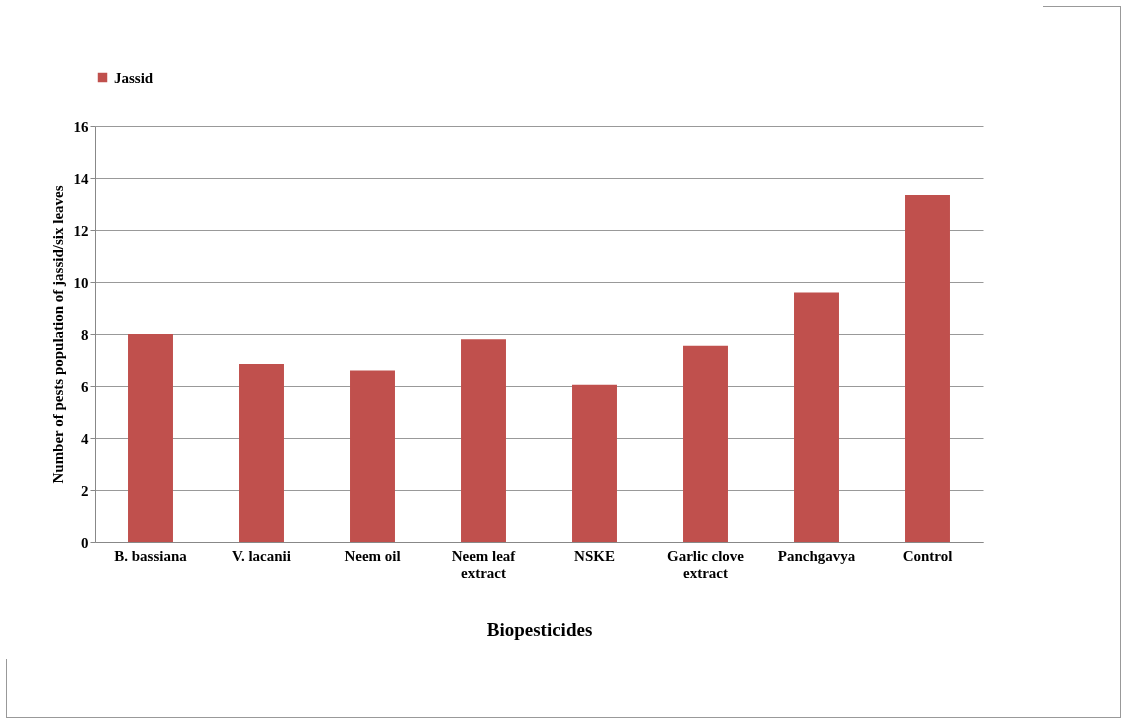  Describe the element at coordinates (81, 126) in the screenshot. I see `y-tick-label: 16` at that location.